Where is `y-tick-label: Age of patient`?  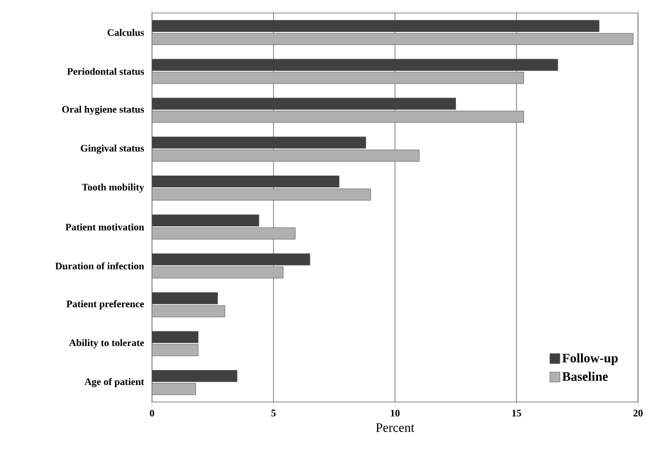
y-tick-label: Age of patient is located at coordinates (114, 383).